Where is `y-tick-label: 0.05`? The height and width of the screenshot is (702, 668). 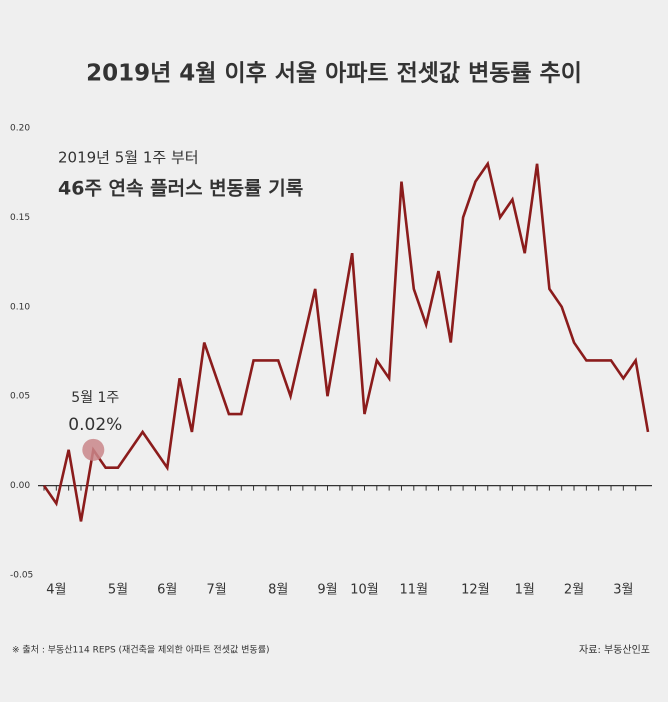 y-tick-label: 0.05 is located at coordinates (20, 397).